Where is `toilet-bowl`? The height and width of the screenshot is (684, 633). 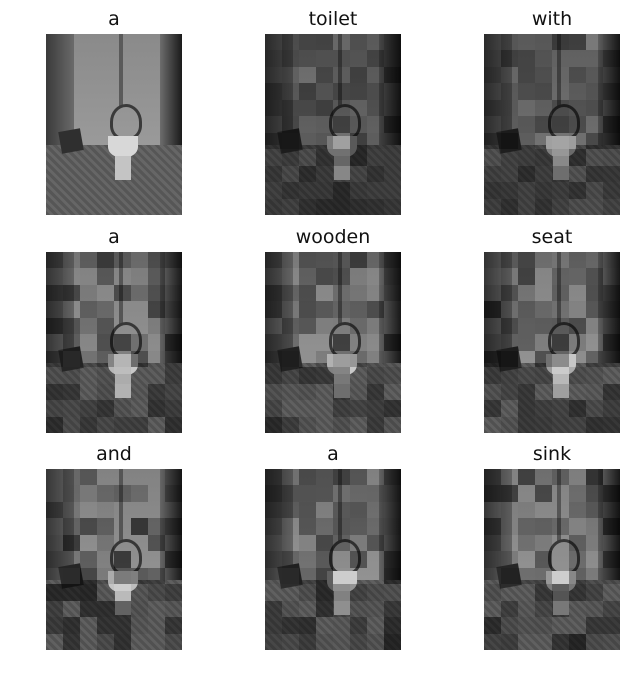 toilet-bowl is located at coordinates (123, 365).